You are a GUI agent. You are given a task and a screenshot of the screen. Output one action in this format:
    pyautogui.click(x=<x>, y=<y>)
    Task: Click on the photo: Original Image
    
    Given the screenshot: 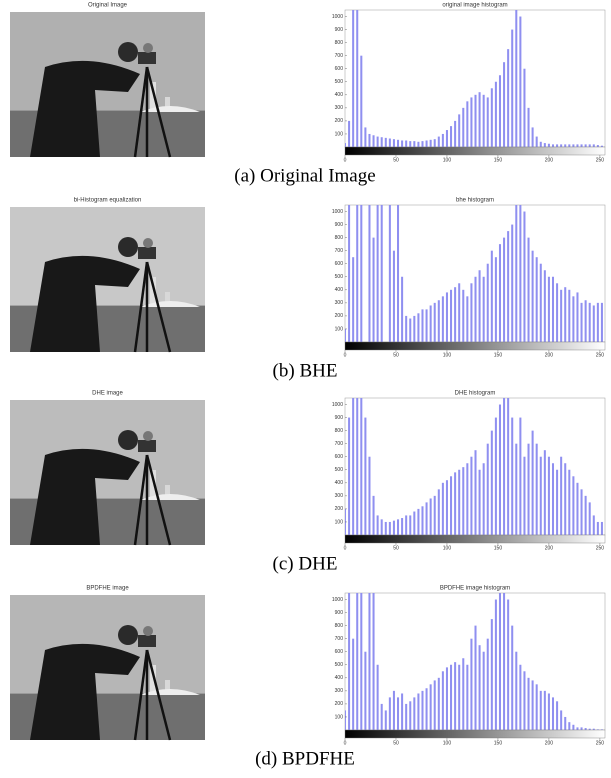 What is the action you would take?
    pyautogui.click(x=107, y=80)
    